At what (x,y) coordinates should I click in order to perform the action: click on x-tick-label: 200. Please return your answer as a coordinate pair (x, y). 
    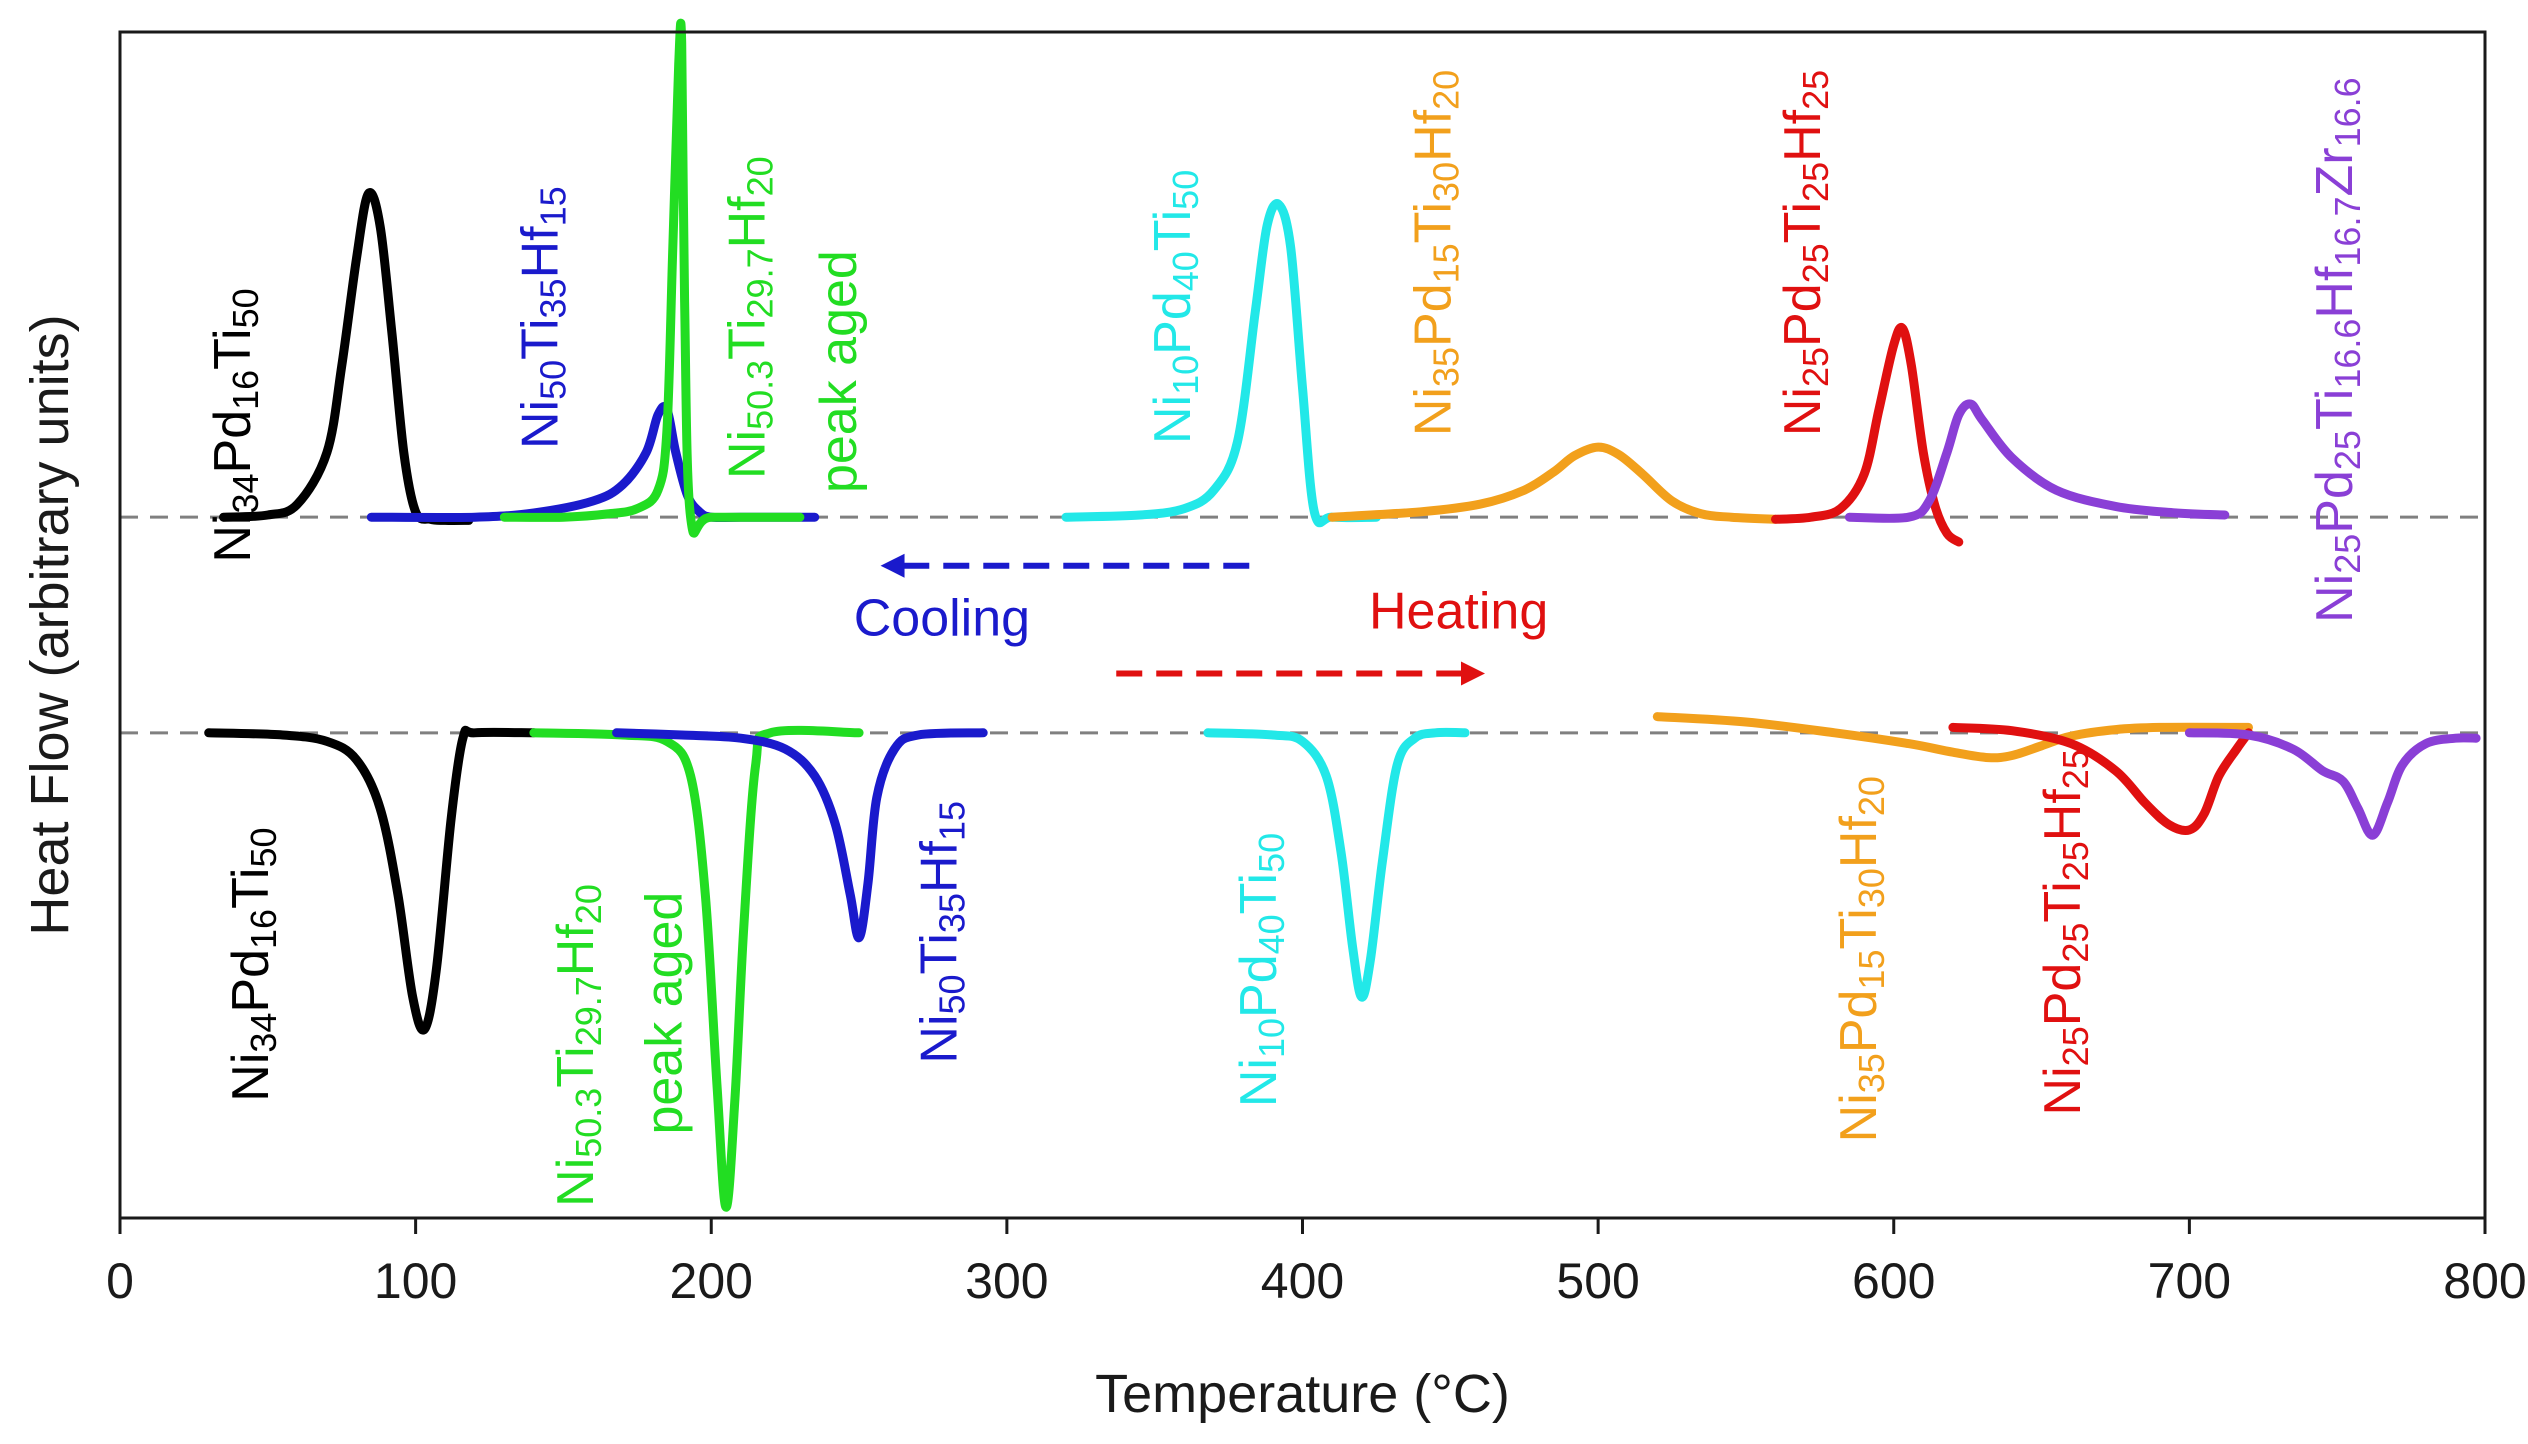
    Looking at the image, I should click on (711, 1281).